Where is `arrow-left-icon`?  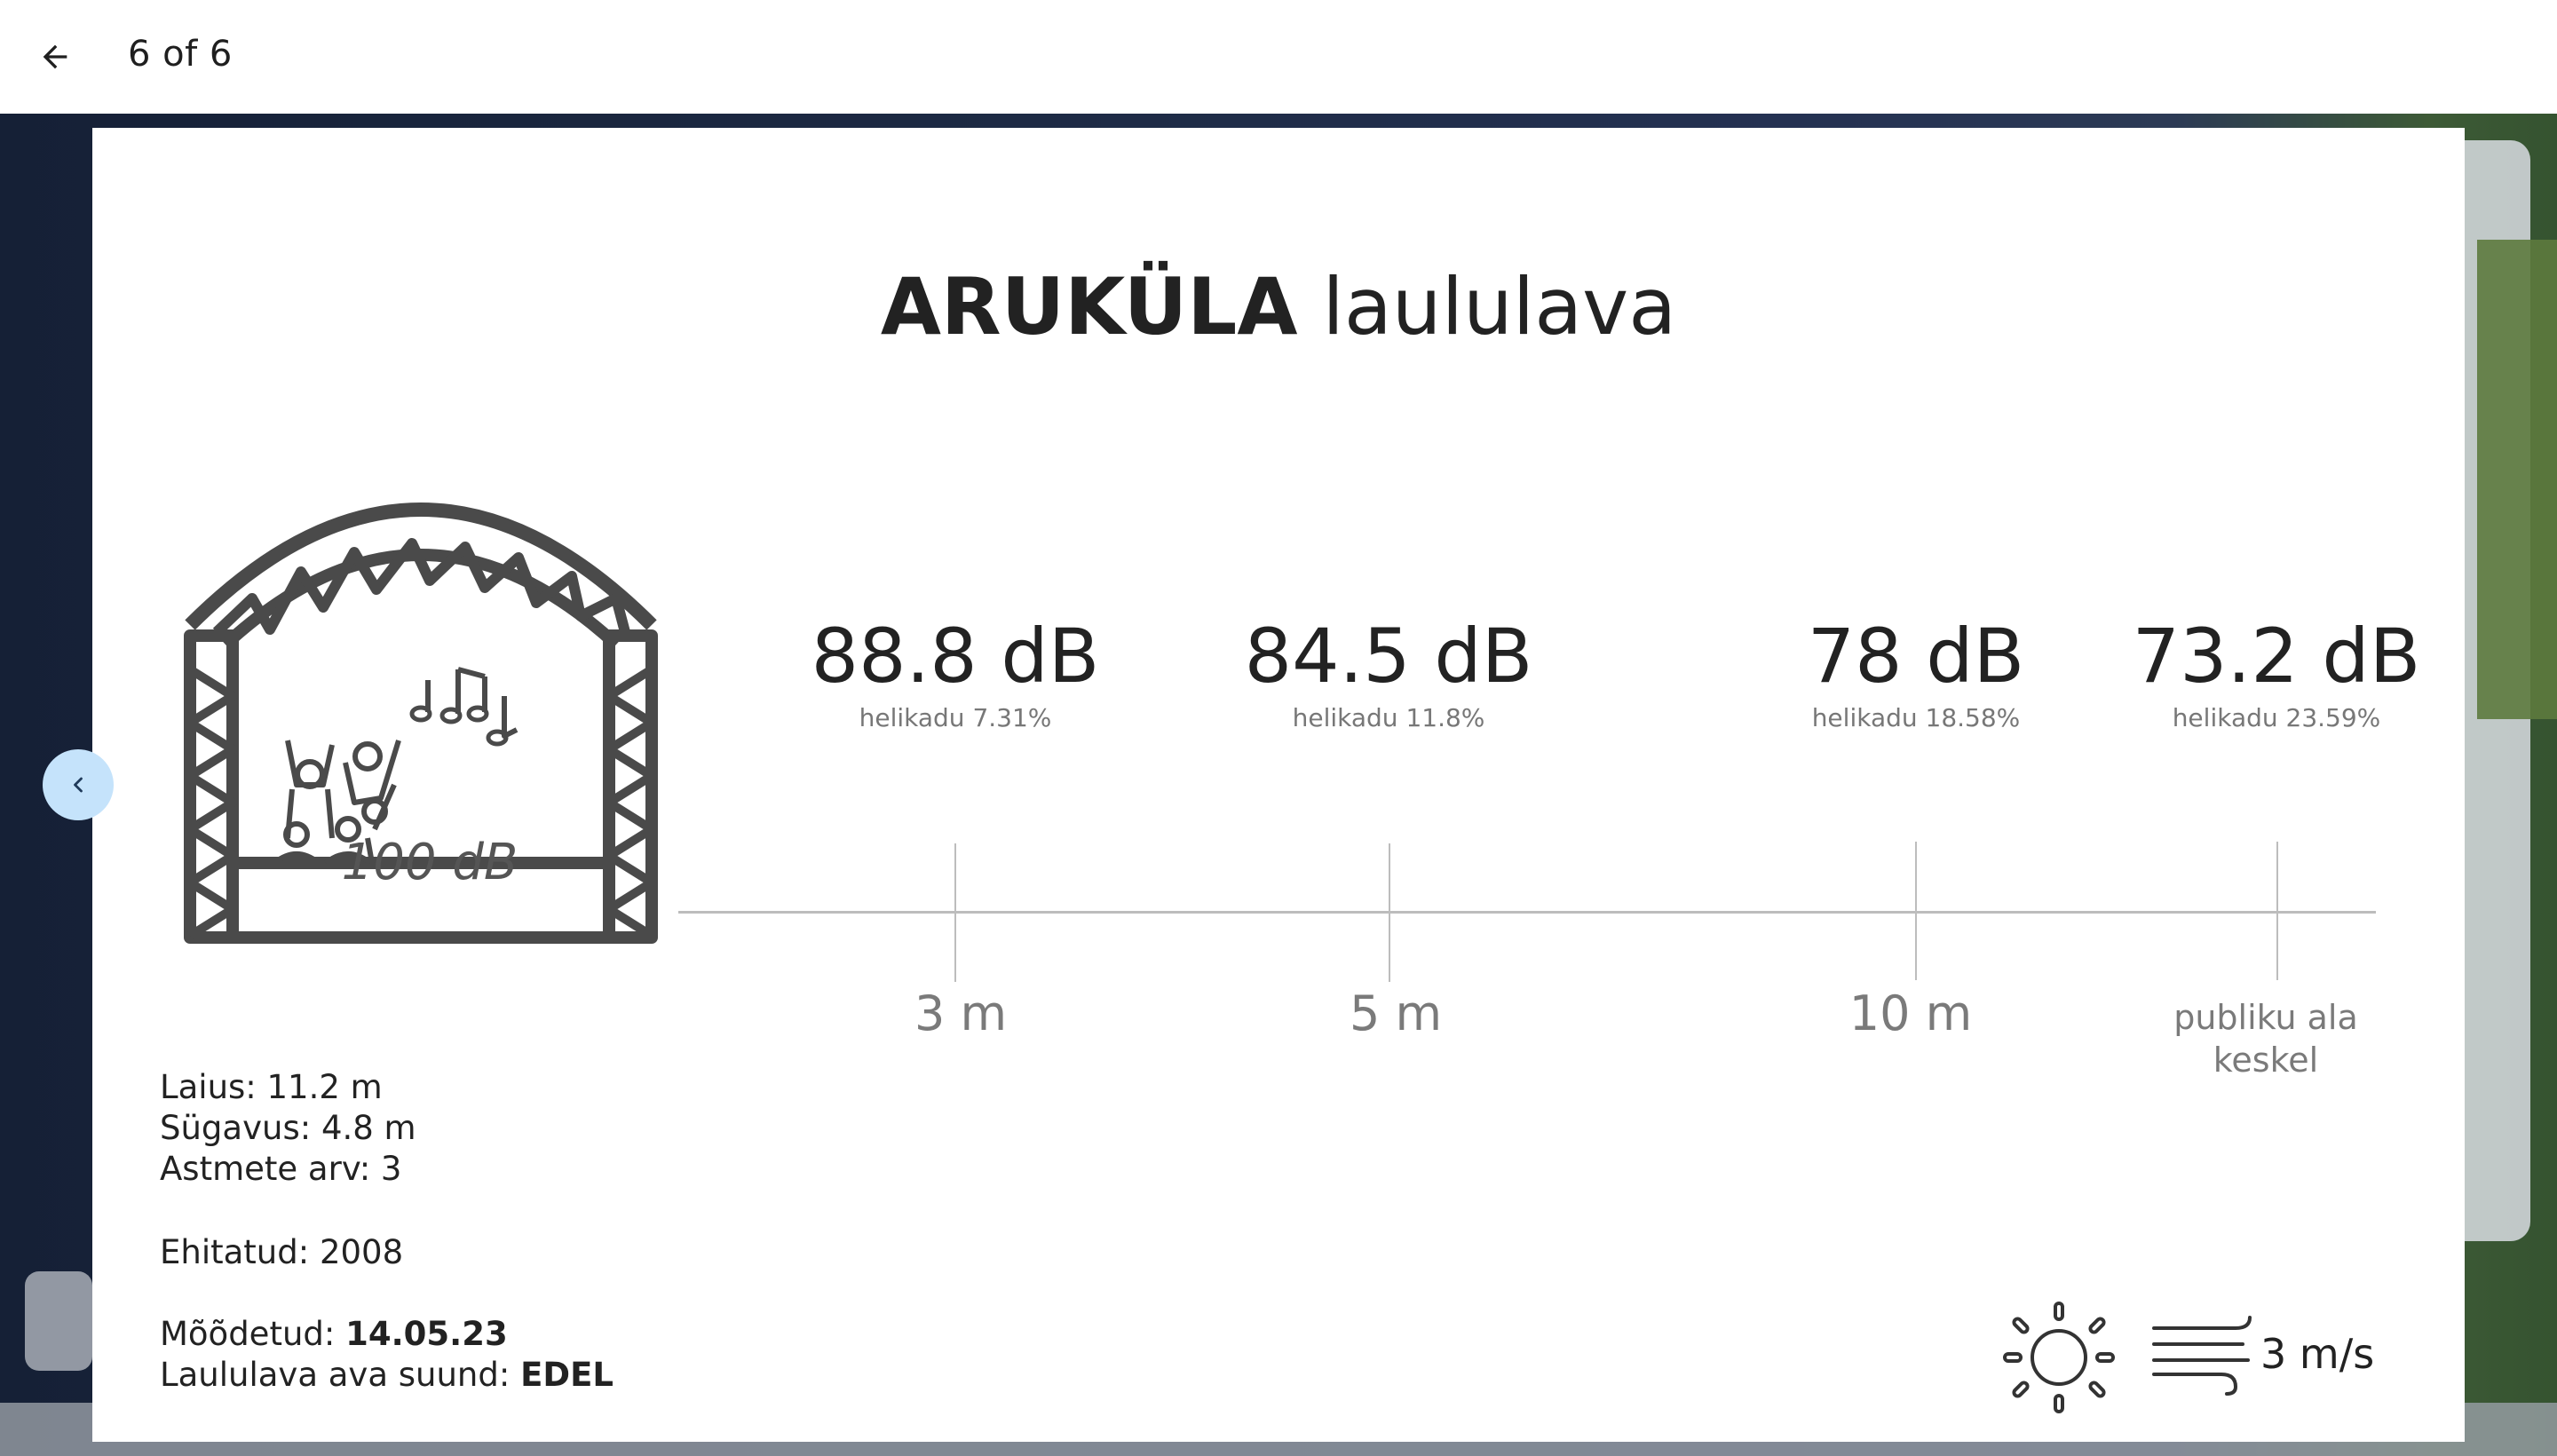
arrow-left-icon is located at coordinates (55, 56).